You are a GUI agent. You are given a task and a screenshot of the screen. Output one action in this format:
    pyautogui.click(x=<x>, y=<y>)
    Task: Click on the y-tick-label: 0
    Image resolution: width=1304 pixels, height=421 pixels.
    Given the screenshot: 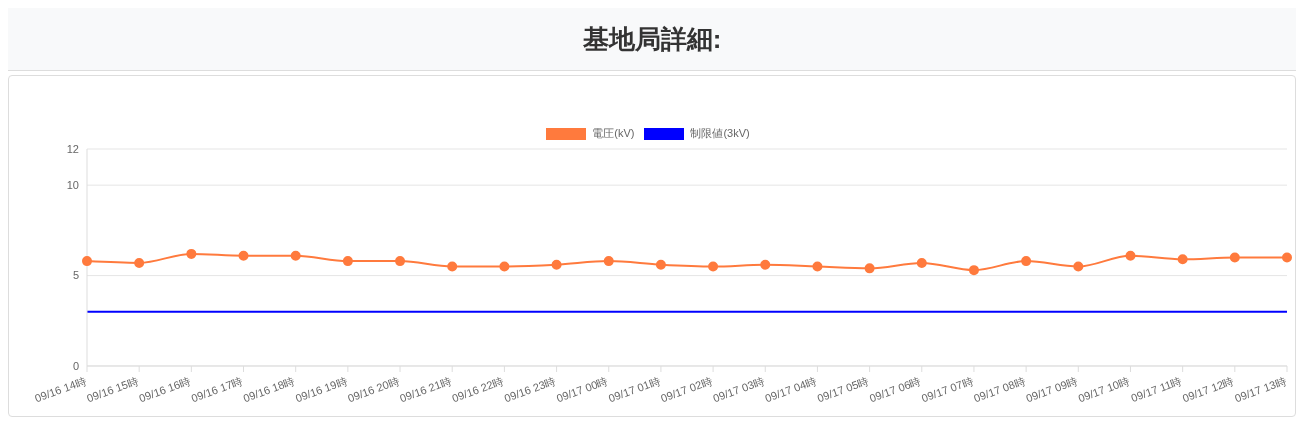 What is the action you would take?
    pyautogui.click(x=75, y=365)
    